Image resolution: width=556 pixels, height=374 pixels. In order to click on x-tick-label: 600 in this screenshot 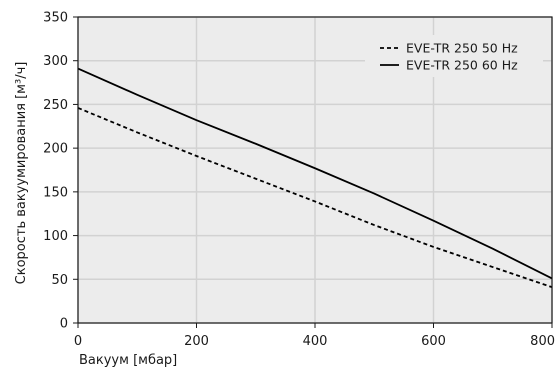, I will do `click(433, 341)`.